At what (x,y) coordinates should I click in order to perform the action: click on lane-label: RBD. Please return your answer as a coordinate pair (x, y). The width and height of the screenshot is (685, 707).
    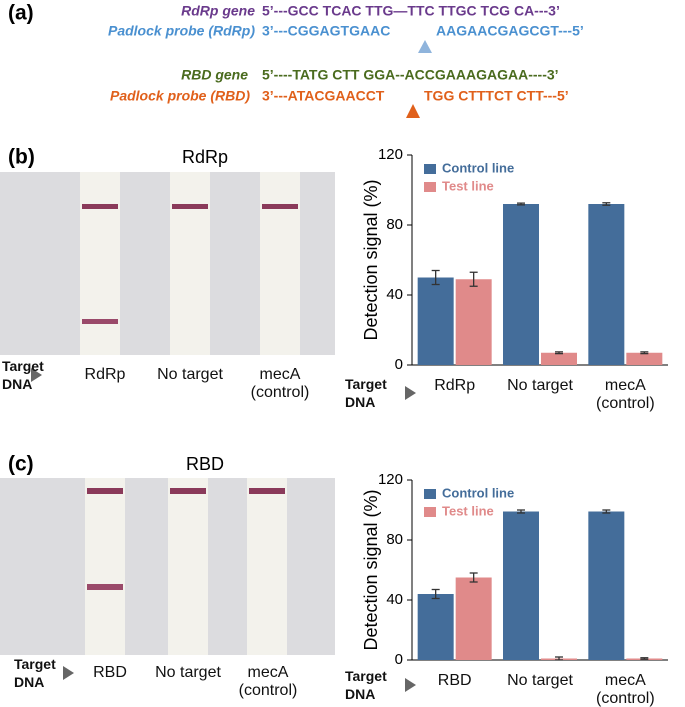
    Looking at the image, I should click on (110, 672).